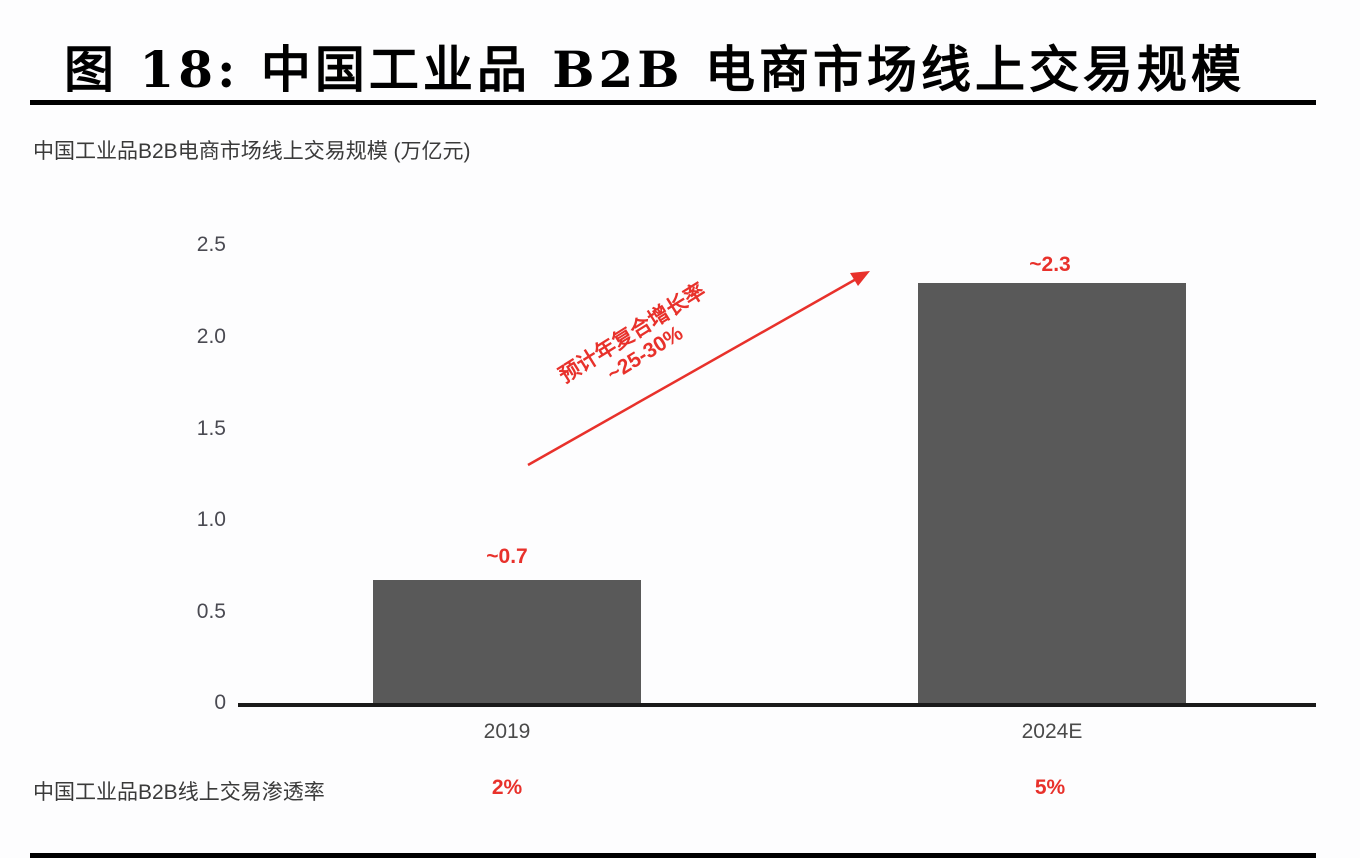  I want to click on penetration-label: 中国工业品B2B线上交易渗透率, so click(179, 792).